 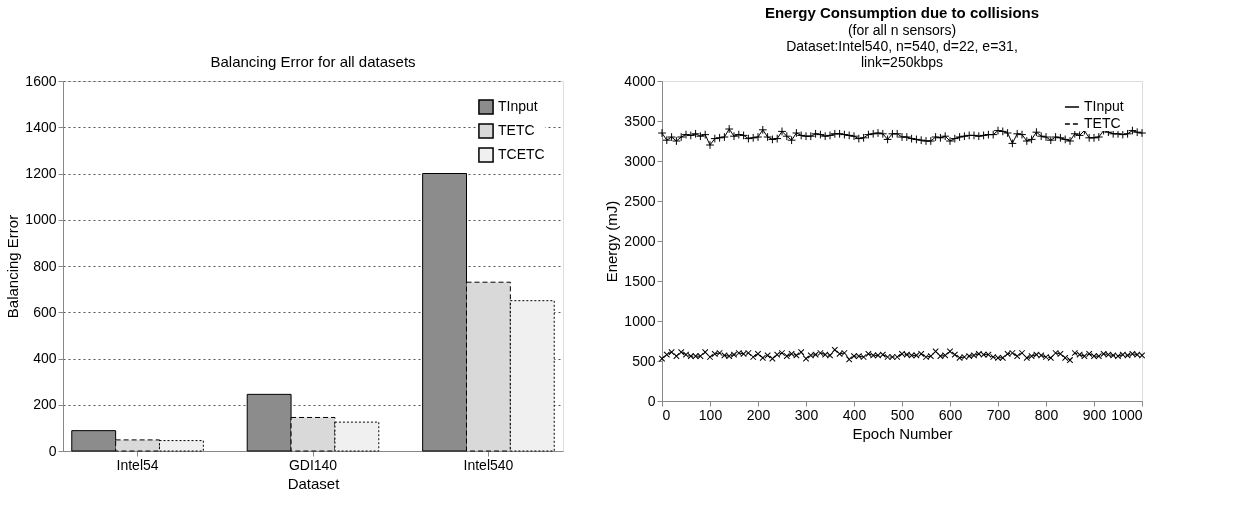 What do you see at coordinates (806, 414) in the screenshot?
I see `x-tick-label: 300` at bounding box center [806, 414].